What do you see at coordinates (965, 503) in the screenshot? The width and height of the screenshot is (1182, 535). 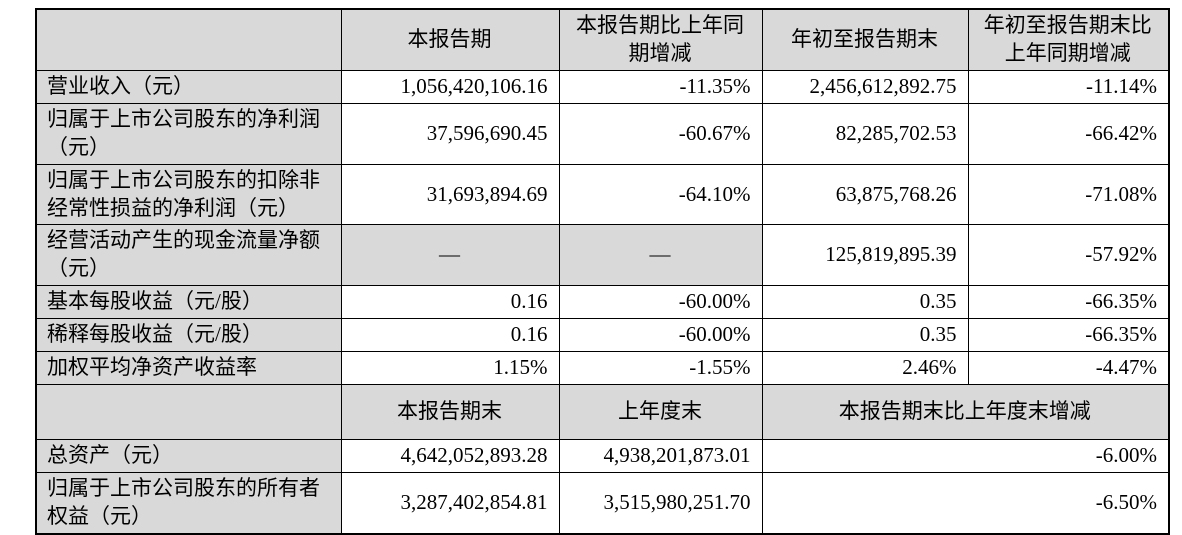 I see `cell-value: -6.50%` at bounding box center [965, 503].